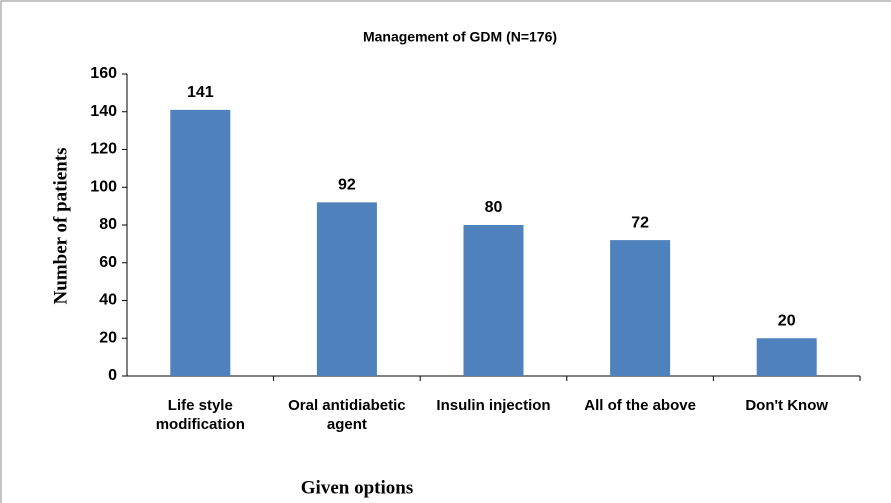  What do you see at coordinates (108, 300) in the screenshot?
I see `y-tick-label: 40` at bounding box center [108, 300].